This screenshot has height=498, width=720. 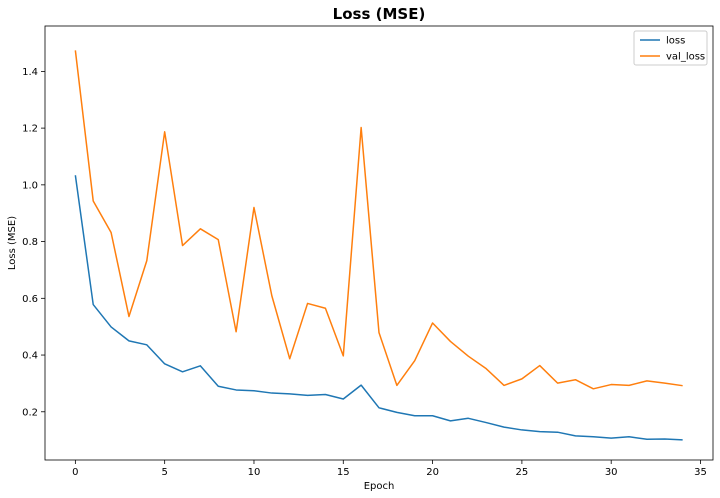 I want to click on x-tick-label: 0, so click(x=75, y=472).